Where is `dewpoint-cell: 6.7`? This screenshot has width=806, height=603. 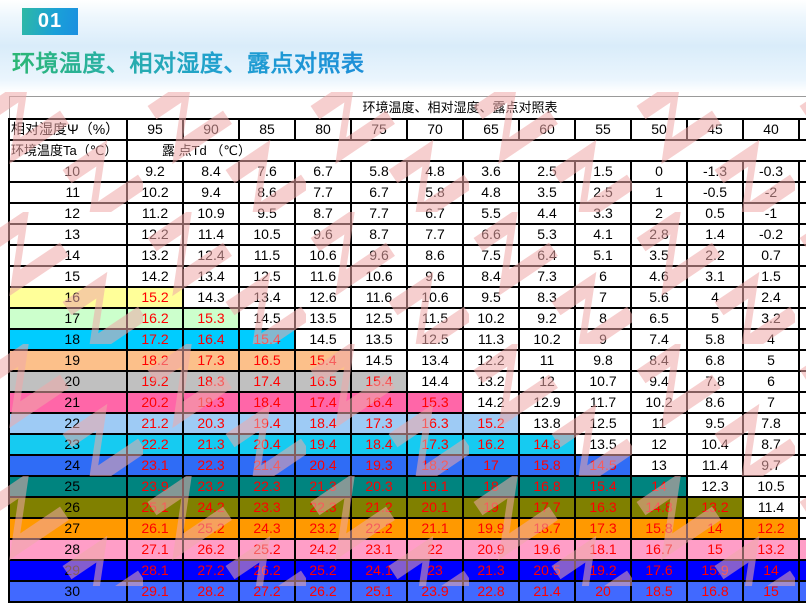 dewpoint-cell: 6.7 is located at coordinates (323, 171).